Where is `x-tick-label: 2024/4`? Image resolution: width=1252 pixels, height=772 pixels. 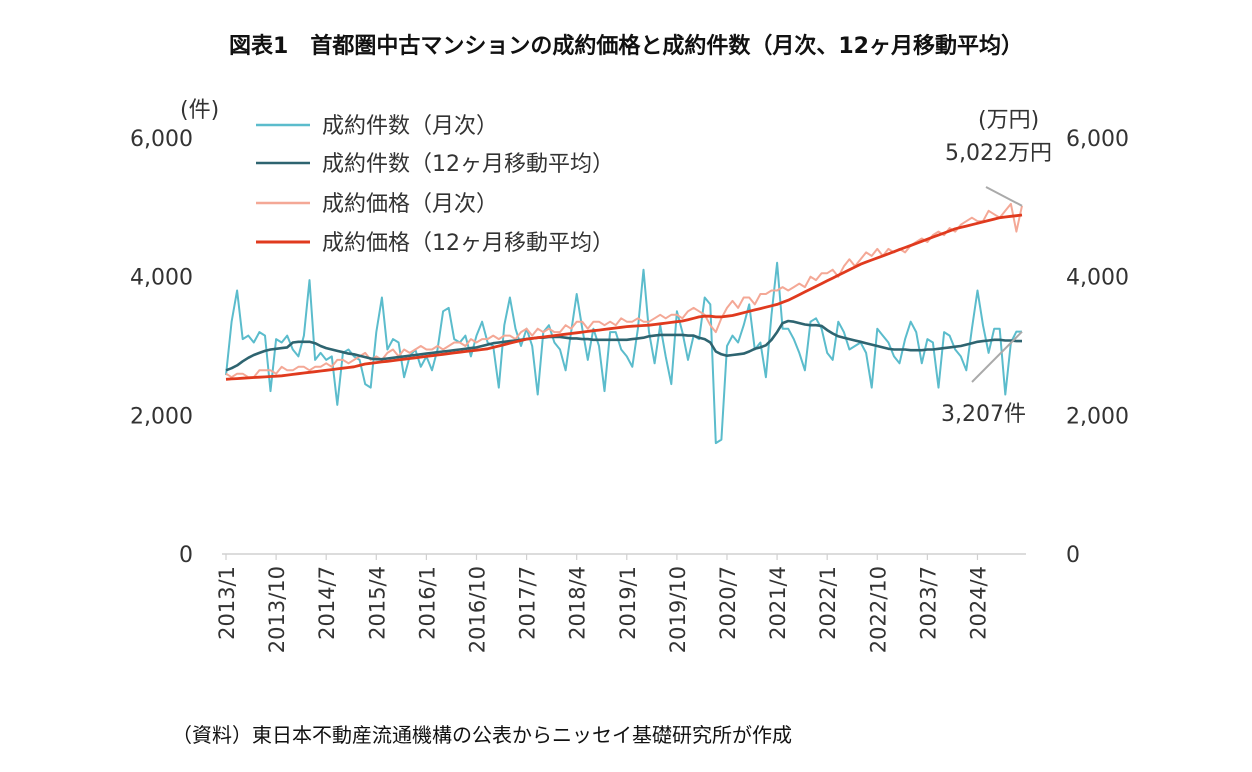 x-tick-label: 2024/4 is located at coordinates (978, 603).